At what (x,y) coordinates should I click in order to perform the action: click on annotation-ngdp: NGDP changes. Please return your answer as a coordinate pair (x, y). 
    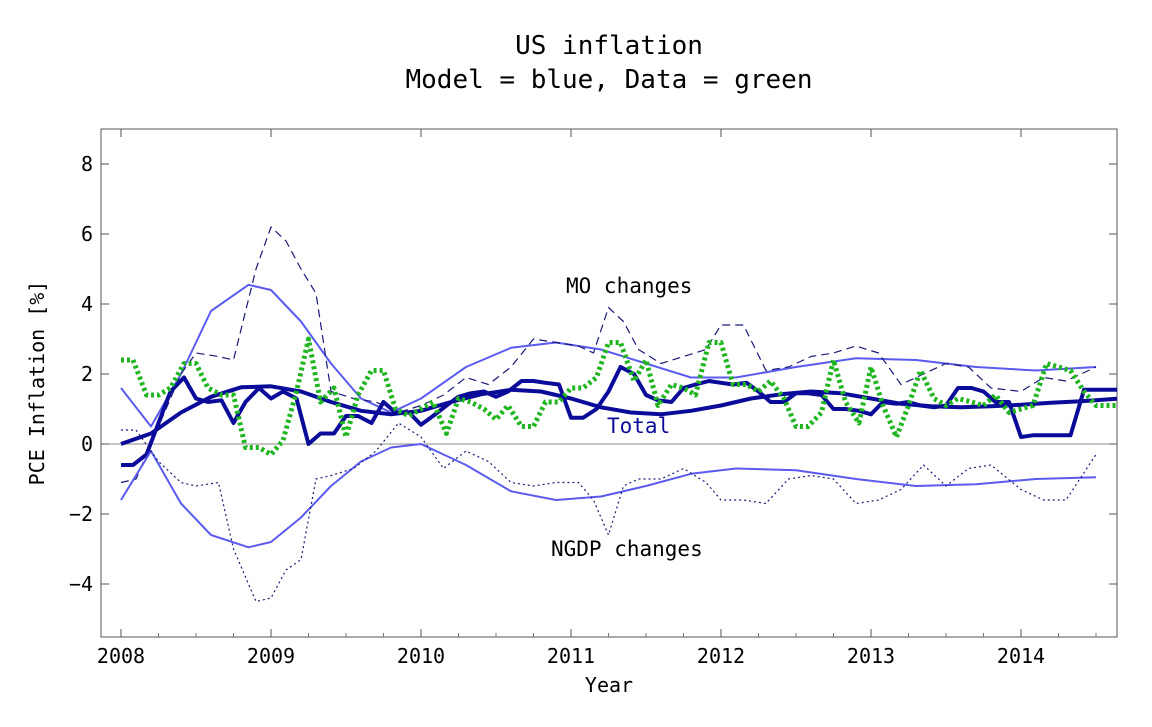
    Looking at the image, I should click on (627, 549).